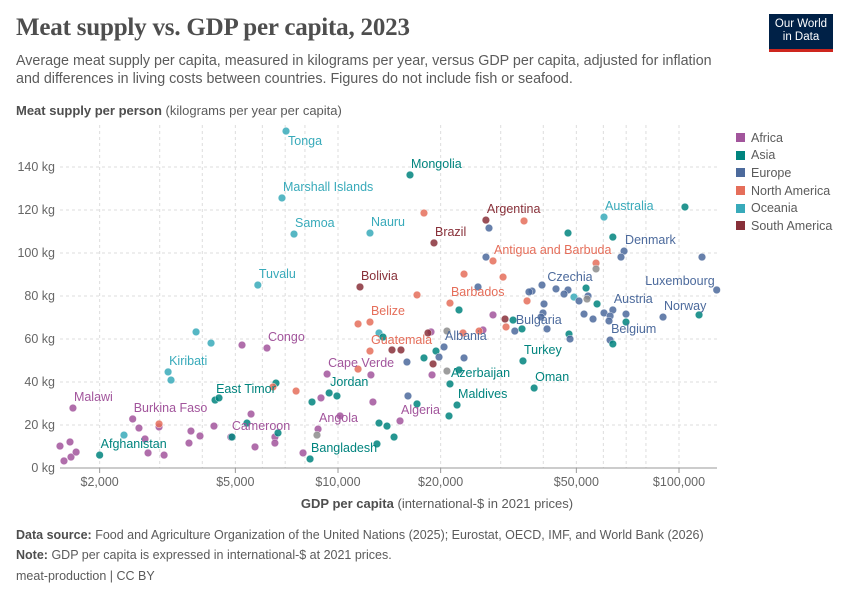 This screenshot has width=850, height=600. I want to click on credit: meat-production | CC BY, so click(85, 576).